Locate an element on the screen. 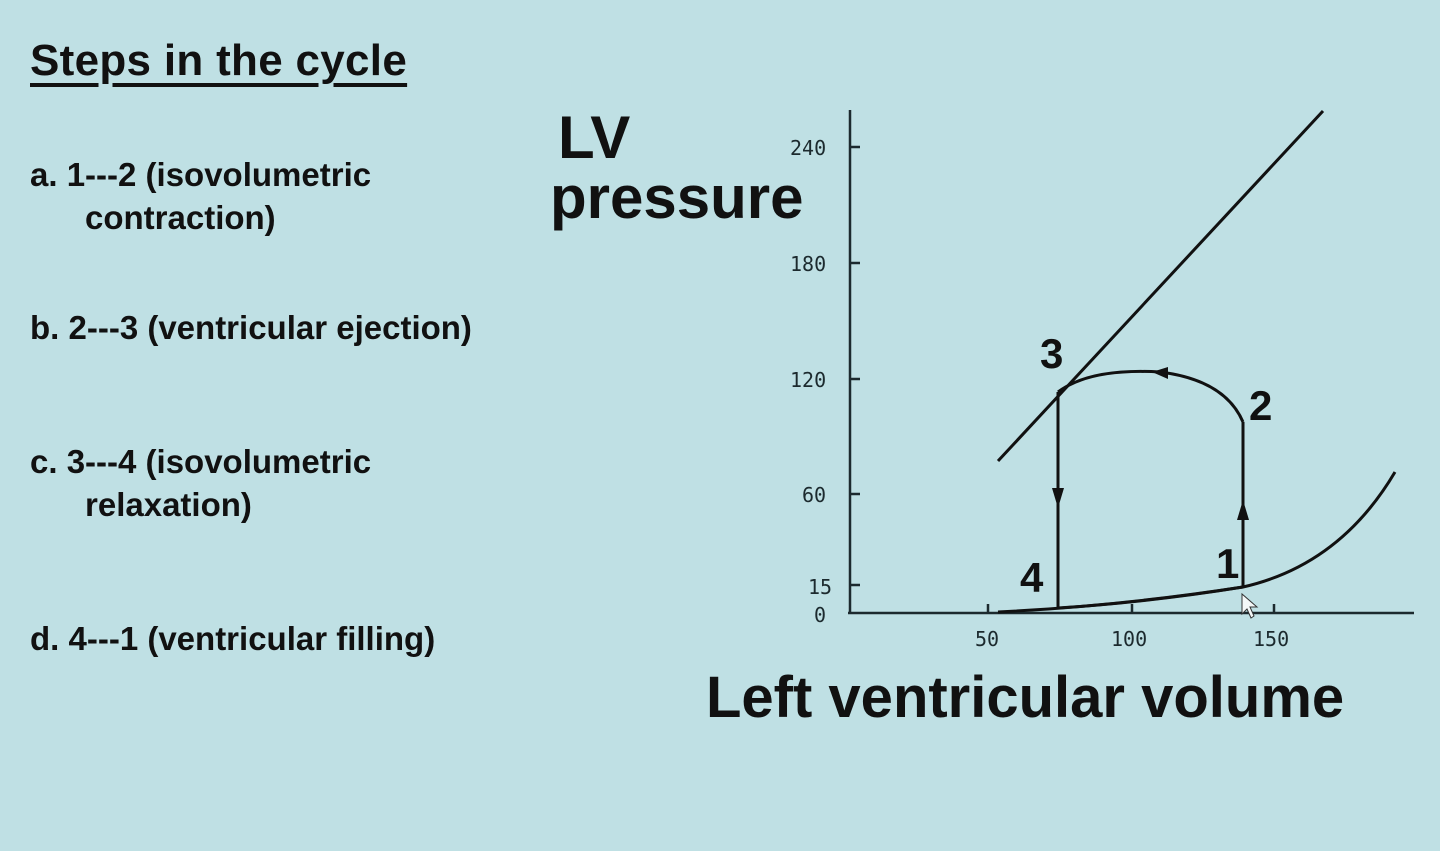 Image resolution: width=1440 pixels, height=851 pixels. arrow-up-icon is located at coordinates (1243, 510).